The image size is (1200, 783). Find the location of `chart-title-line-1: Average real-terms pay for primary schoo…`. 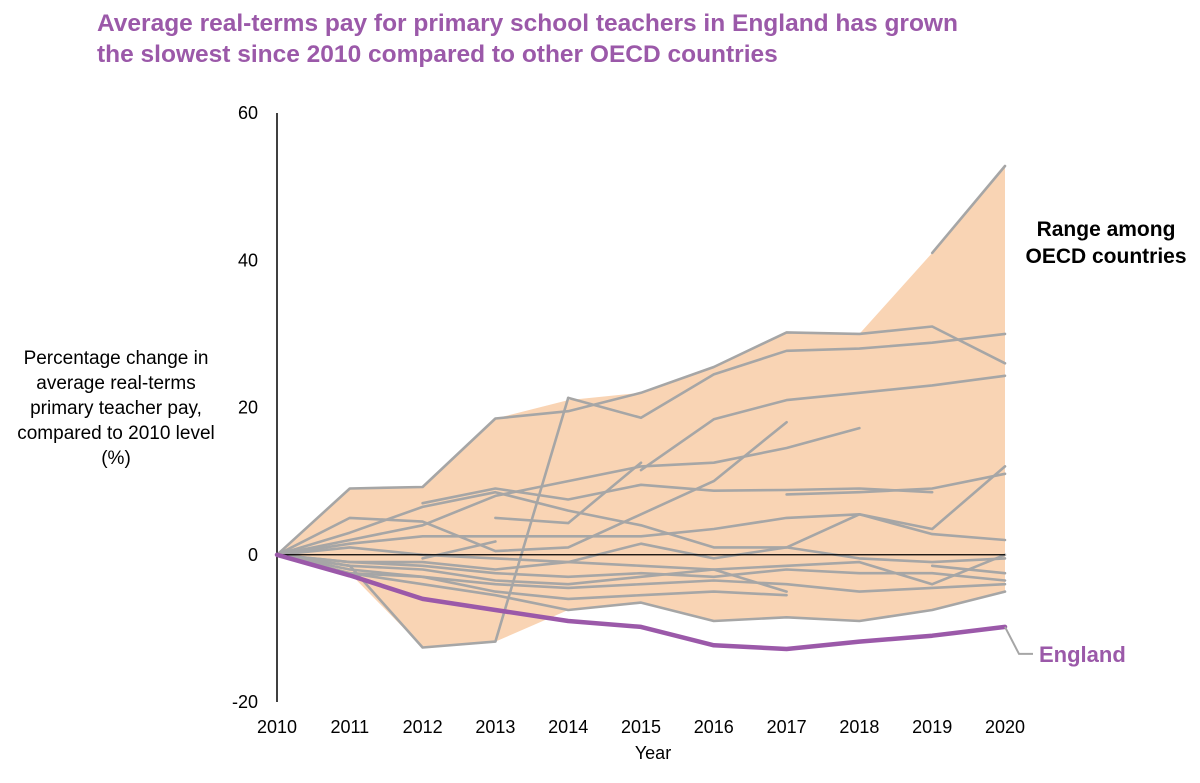

chart-title-line-1: Average real-terms pay for primary schoo… is located at coordinates (527, 23).